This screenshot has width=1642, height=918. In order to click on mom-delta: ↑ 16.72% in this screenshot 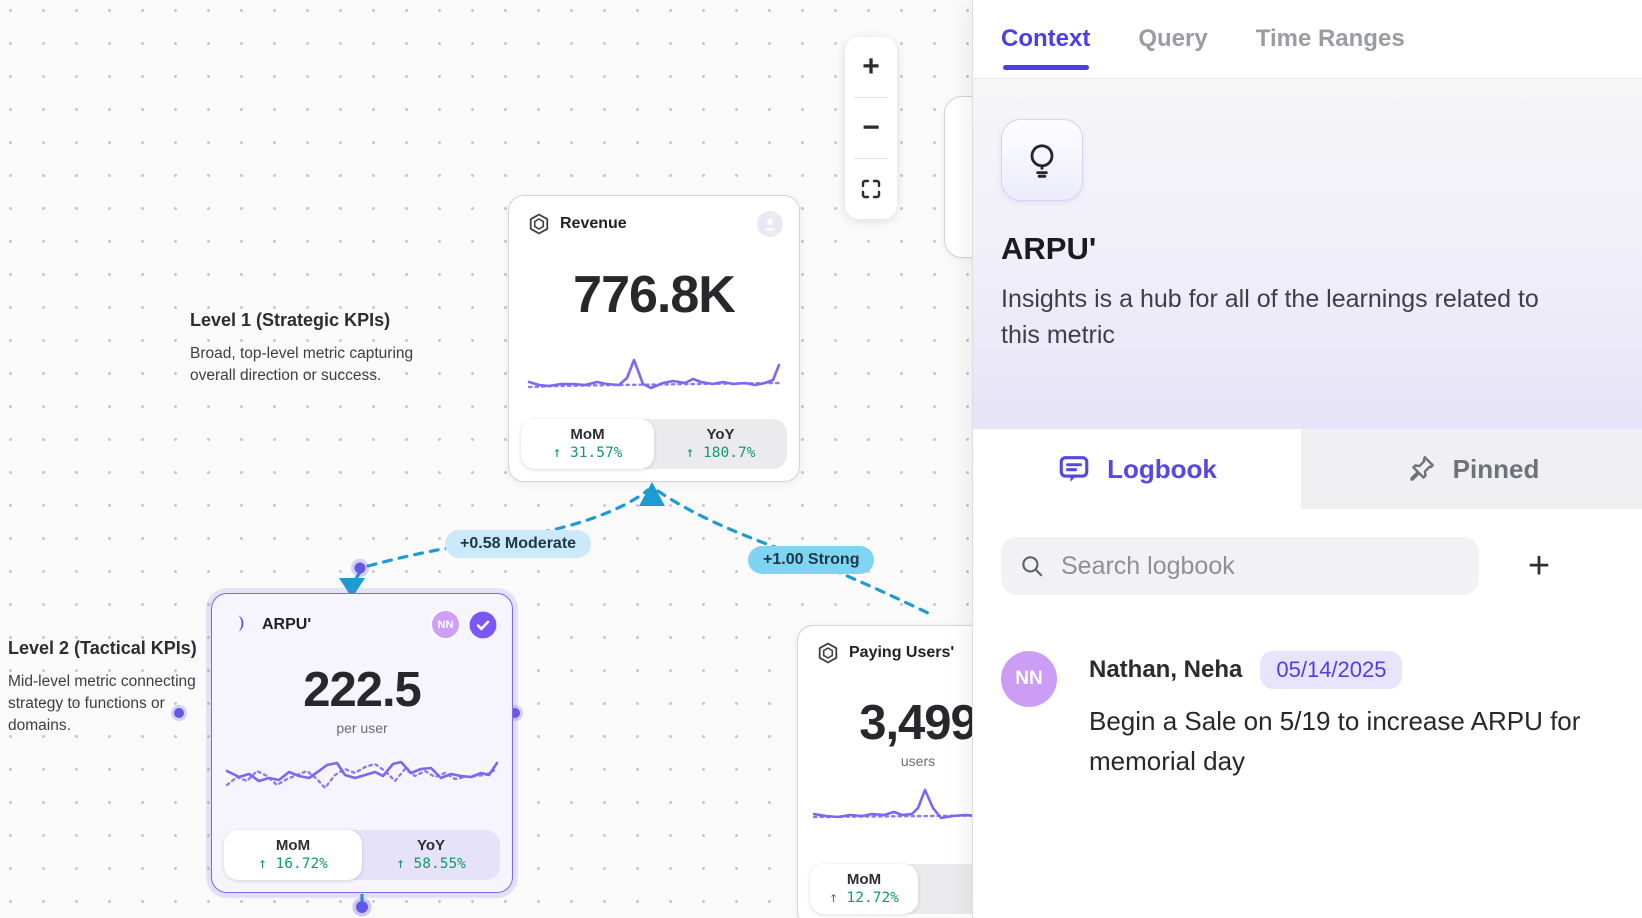, I will do `click(293, 864)`.